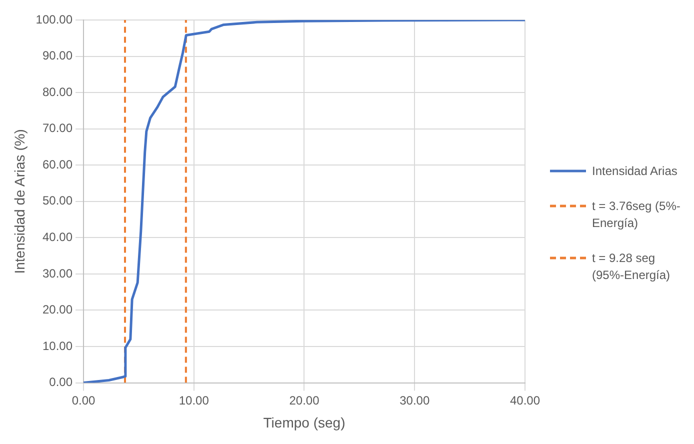 The width and height of the screenshot is (694, 444). I want to click on y-tick-label: 30.00, so click(57, 273).